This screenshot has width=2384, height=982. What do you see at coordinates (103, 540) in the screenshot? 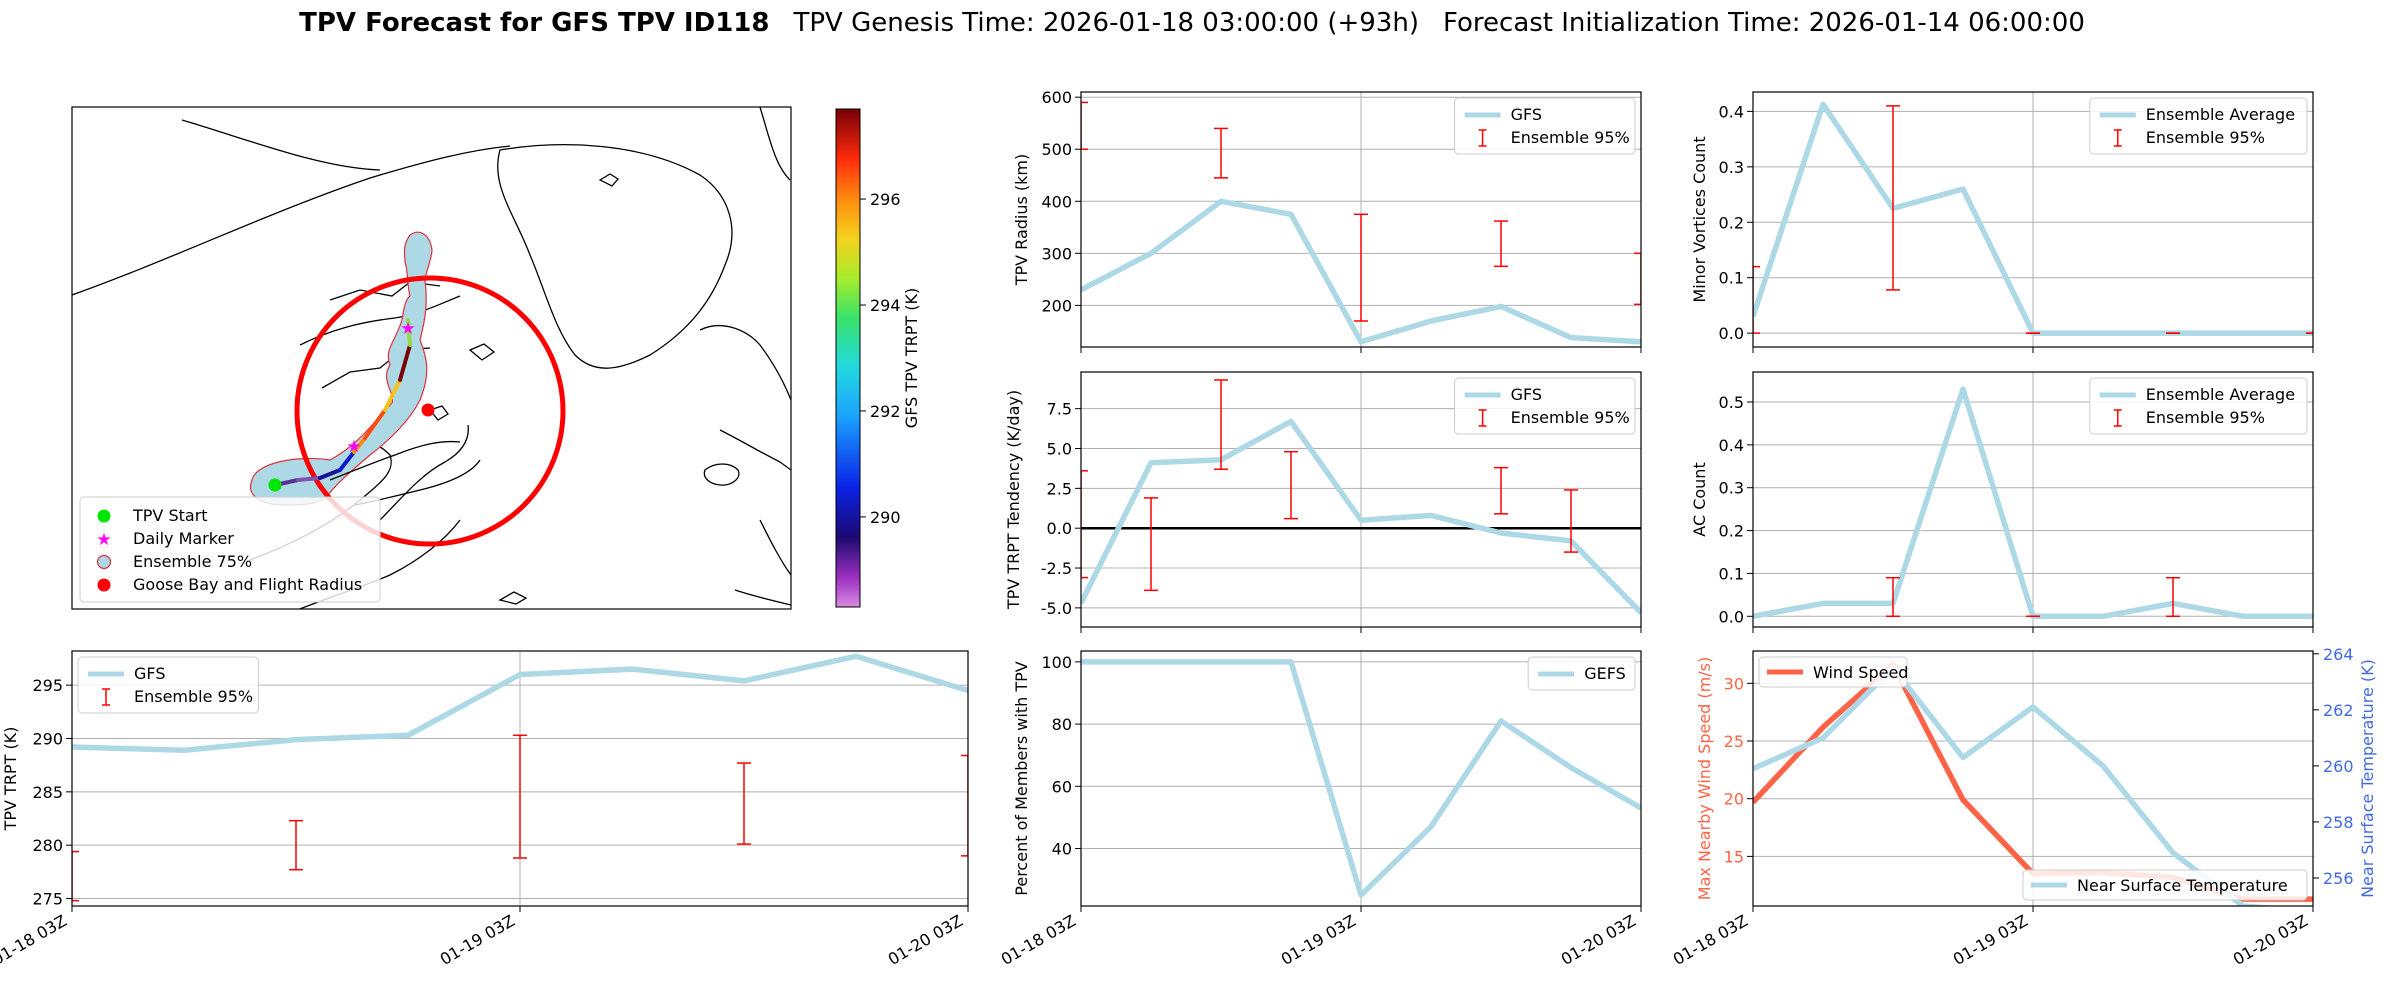
I see `magenta-star-icon: ★` at bounding box center [103, 540].